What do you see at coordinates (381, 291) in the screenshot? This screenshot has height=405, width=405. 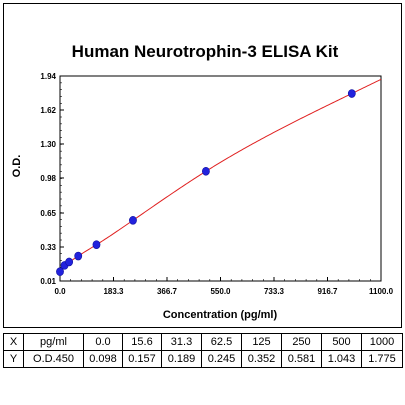 I see `x-tick-label: 1100.0` at bounding box center [381, 291].